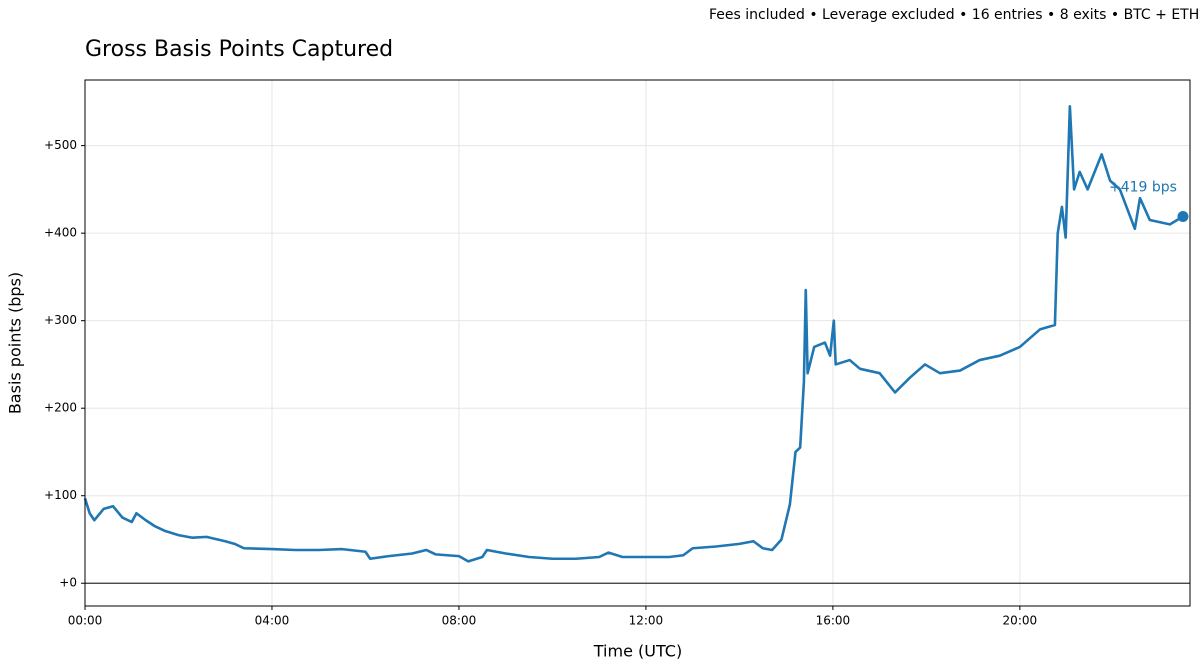 This screenshot has height=670, width=1200. Describe the element at coordinates (646, 621) in the screenshot. I see `x-tick-label: 12:00` at that location.